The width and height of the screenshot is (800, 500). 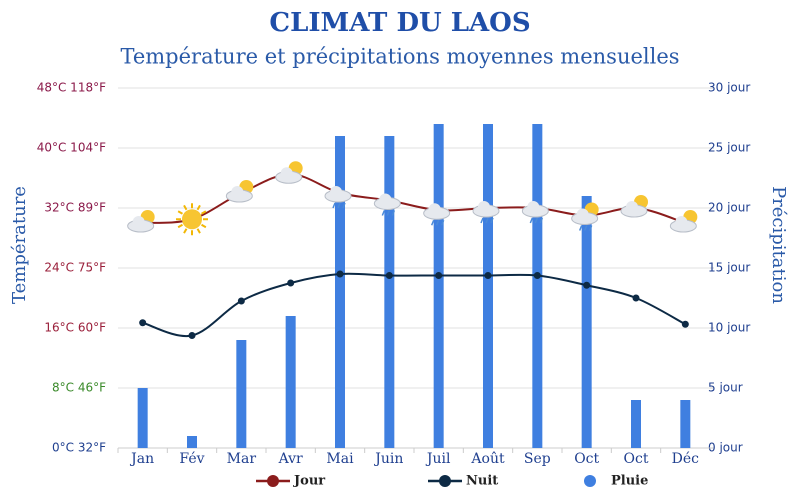 What do you see at coordinates (729, 328) in the screenshot?
I see `y2-tick-label: 10 jour` at bounding box center [729, 328].